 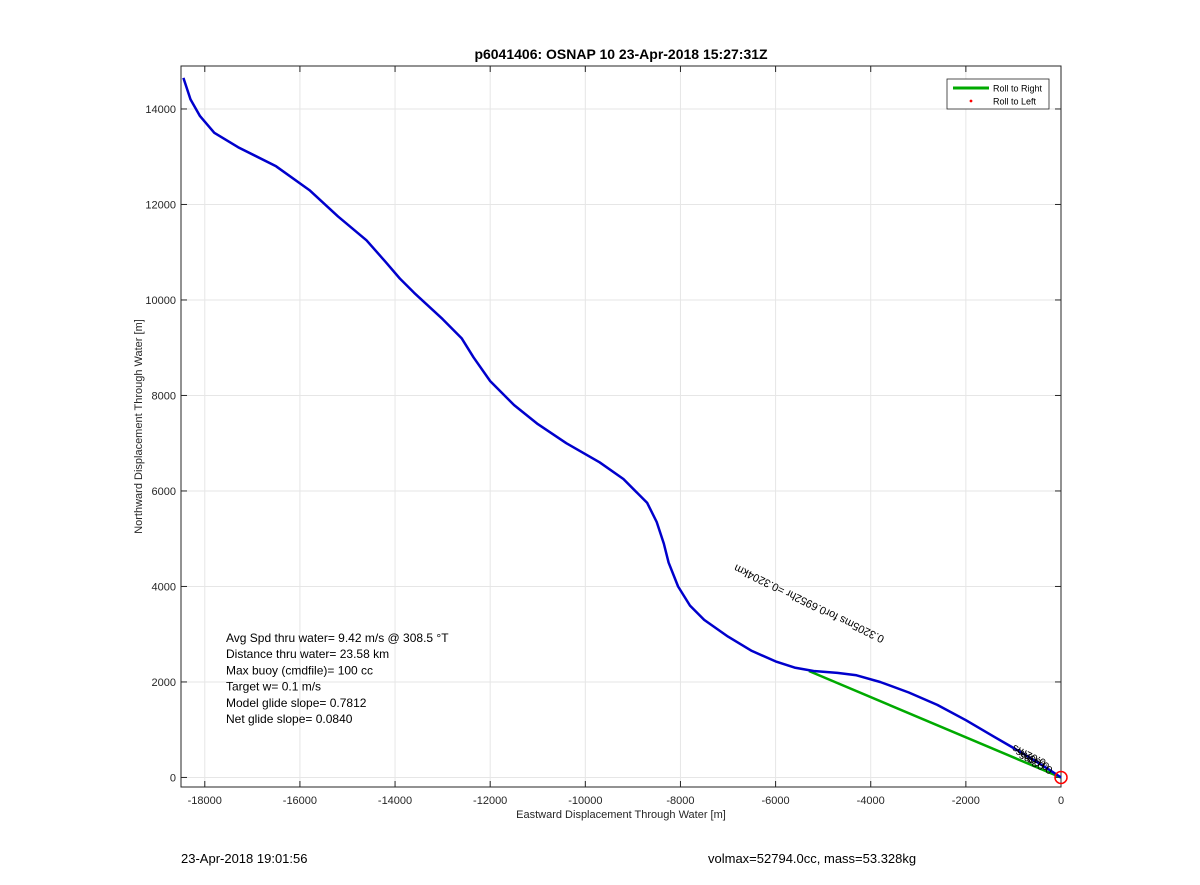 What do you see at coordinates (1061, 801) in the screenshot?
I see `x-tick-label: 0` at bounding box center [1061, 801].